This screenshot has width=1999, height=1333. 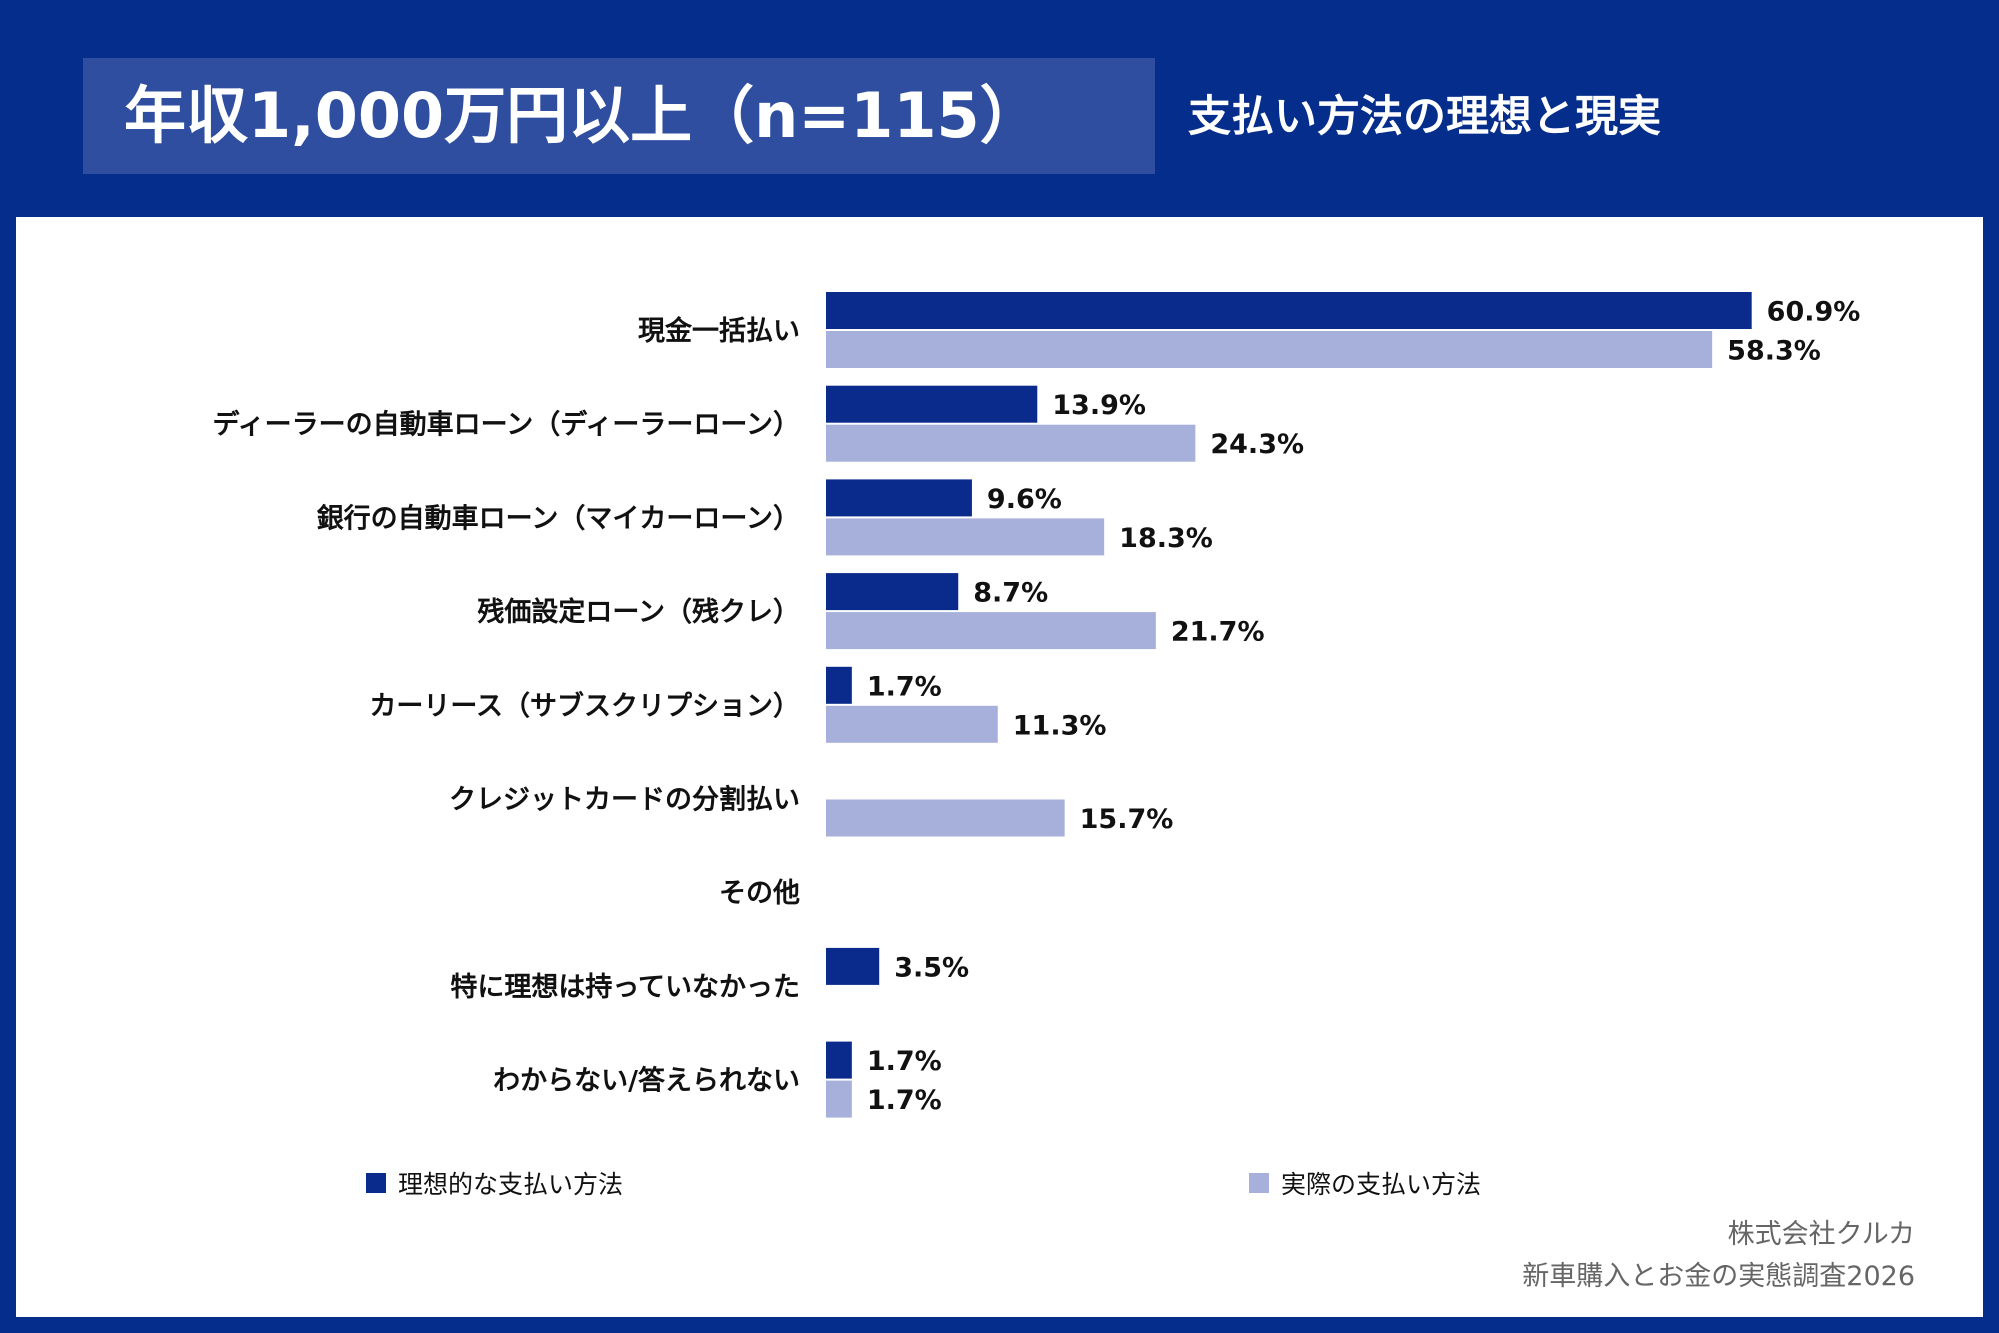 I want to click on actual-value-label-3: 21.7%, so click(x=1218, y=632).